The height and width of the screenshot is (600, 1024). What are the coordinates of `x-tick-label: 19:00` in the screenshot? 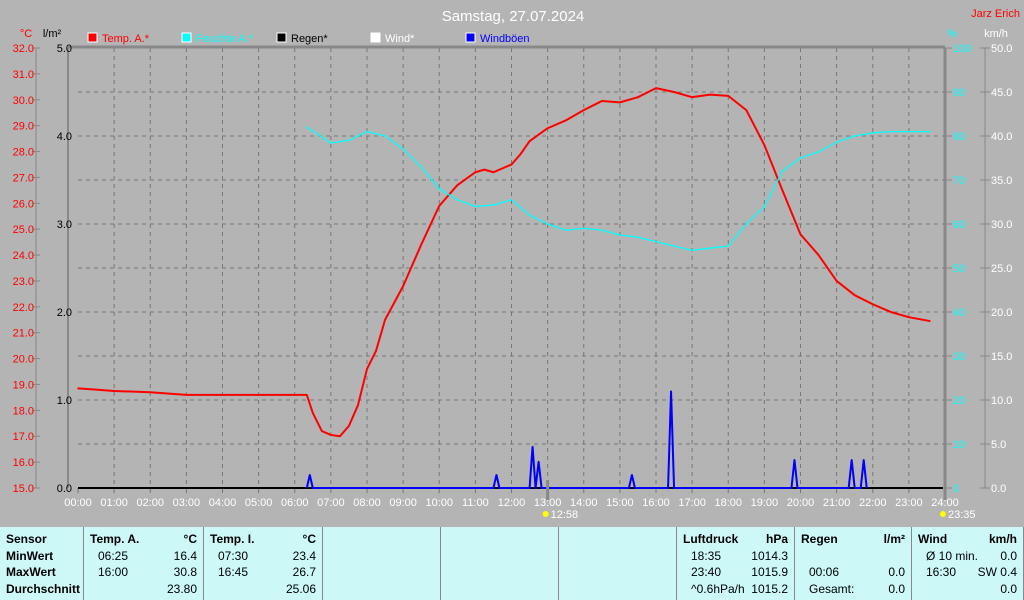 It's located at (765, 503).